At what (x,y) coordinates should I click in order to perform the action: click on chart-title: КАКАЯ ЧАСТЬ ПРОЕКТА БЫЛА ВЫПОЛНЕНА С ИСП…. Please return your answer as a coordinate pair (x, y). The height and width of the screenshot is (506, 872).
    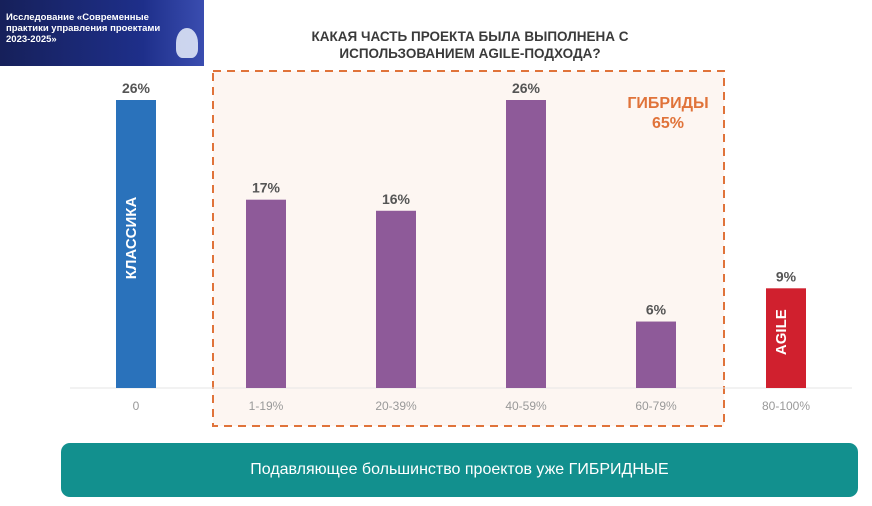
    Looking at the image, I should click on (470, 45).